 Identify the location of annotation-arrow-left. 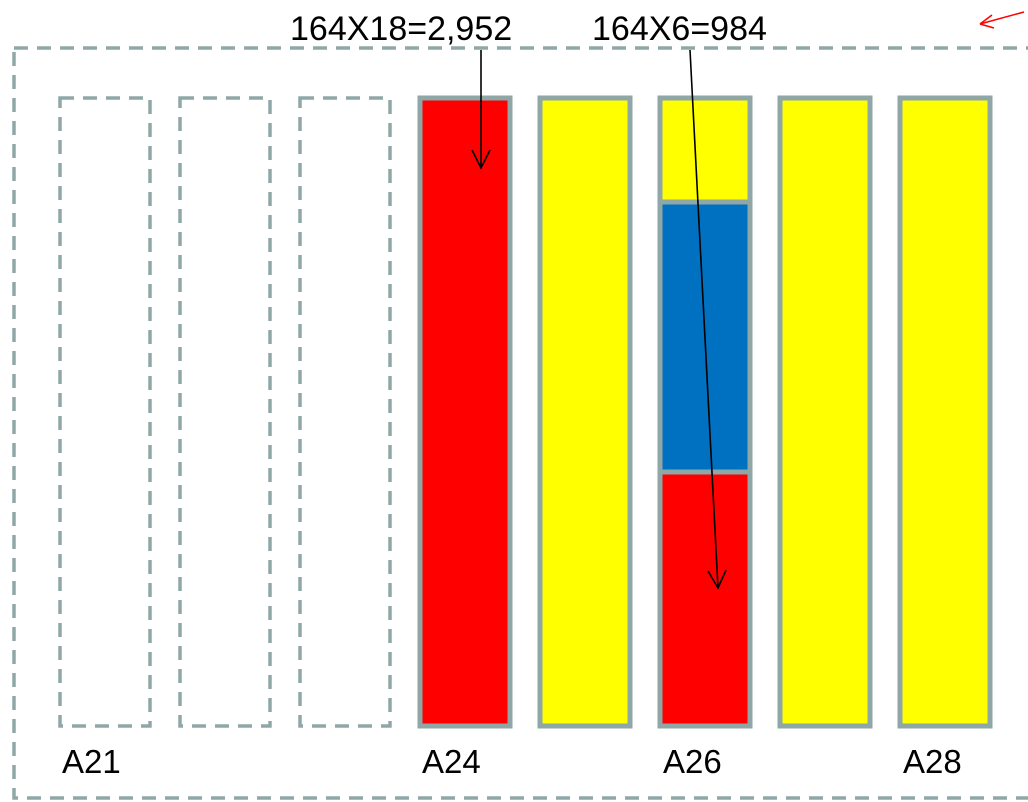
(481, 110).